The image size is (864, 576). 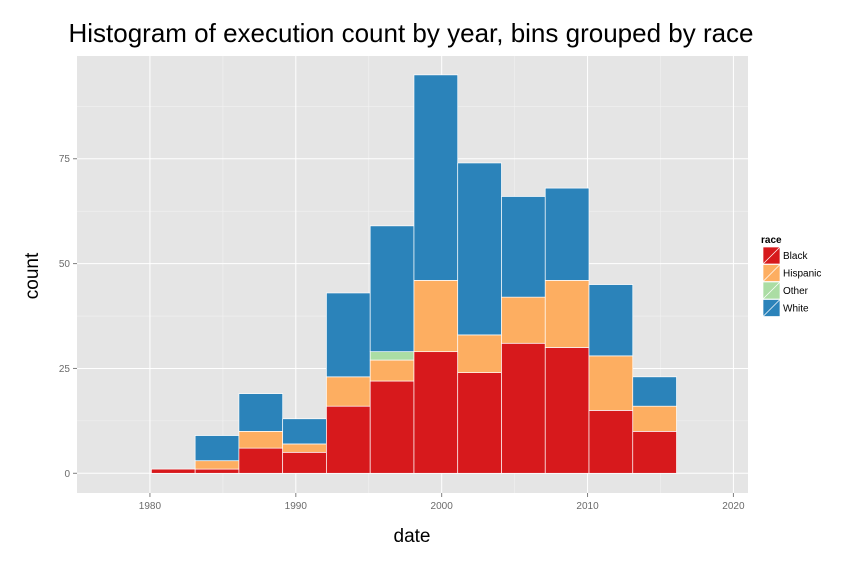 What do you see at coordinates (150, 506) in the screenshot?
I see `x-tick-label: 1980` at bounding box center [150, 506].